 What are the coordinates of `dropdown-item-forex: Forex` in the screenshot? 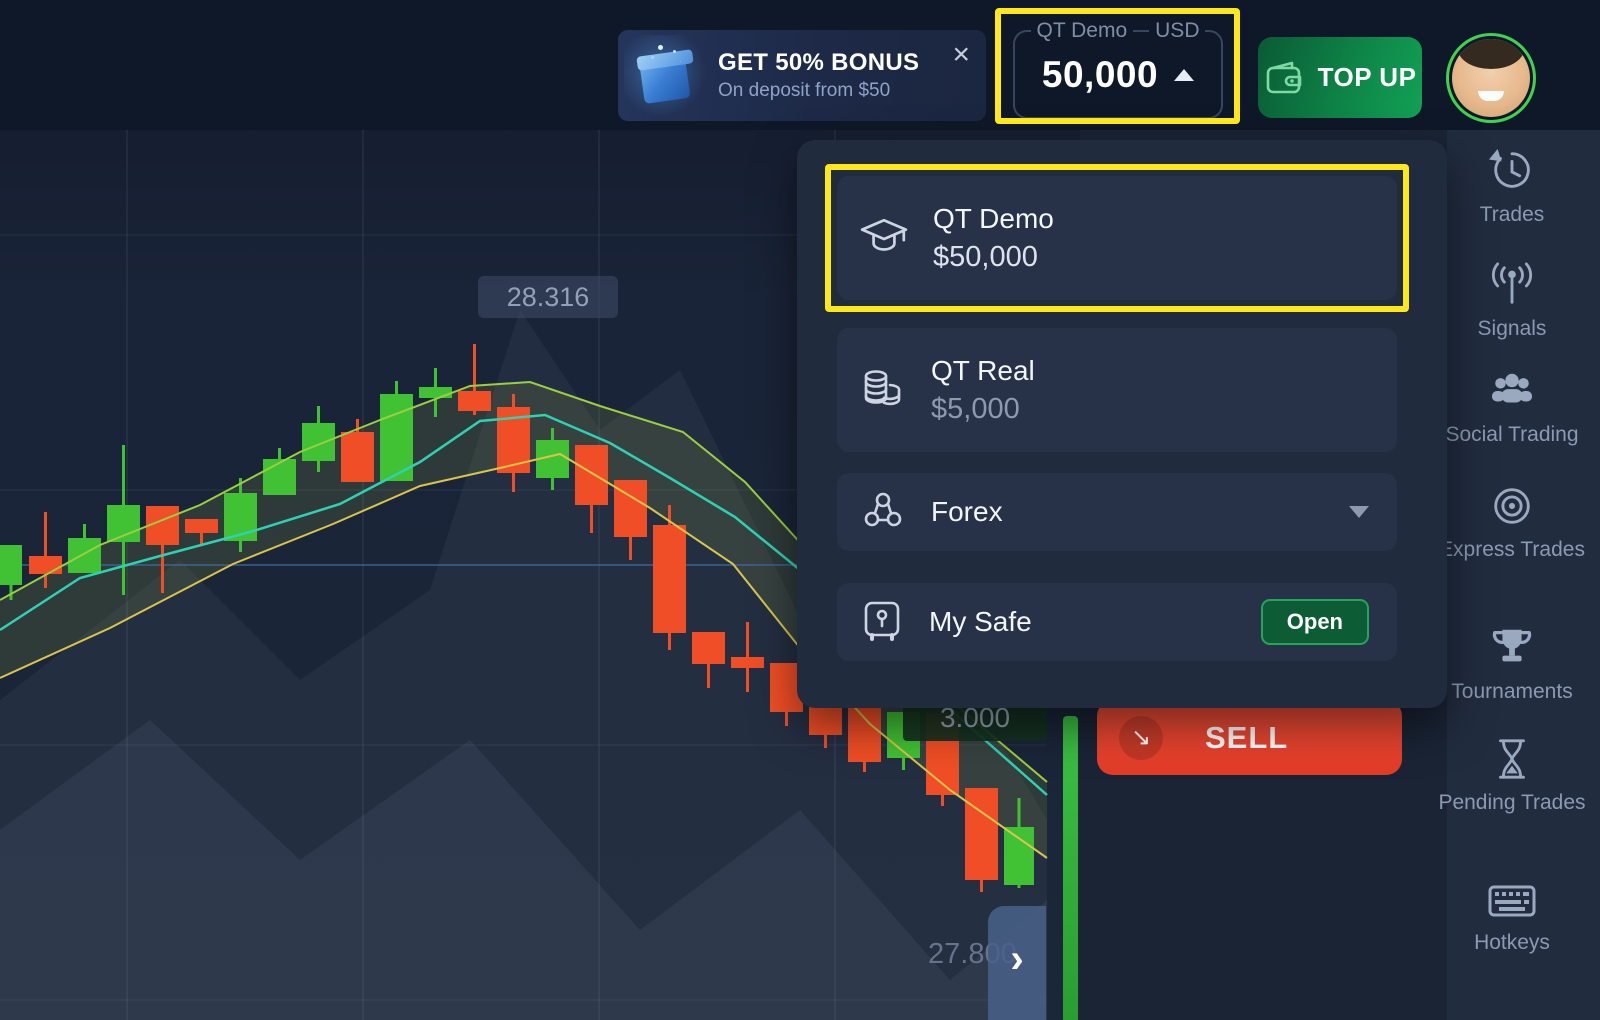 It's located at (1117, 512).